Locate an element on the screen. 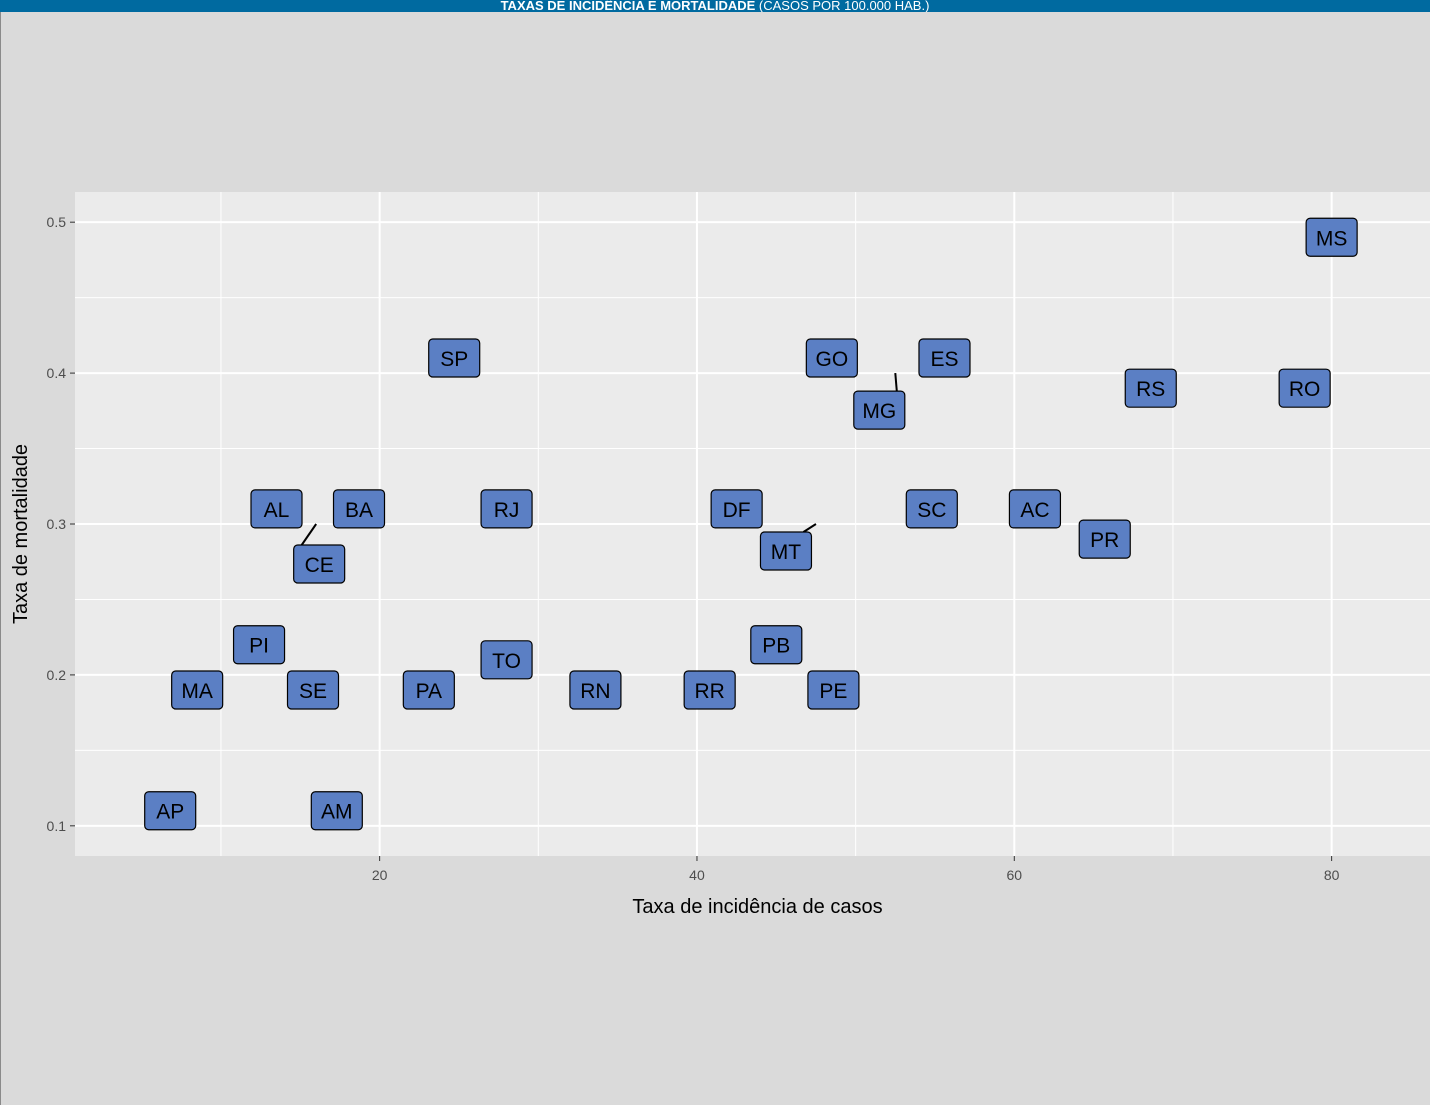 This screenshot has height=1105, width=1430. point-label-ms: MS is located at coordinates (1331, 237).